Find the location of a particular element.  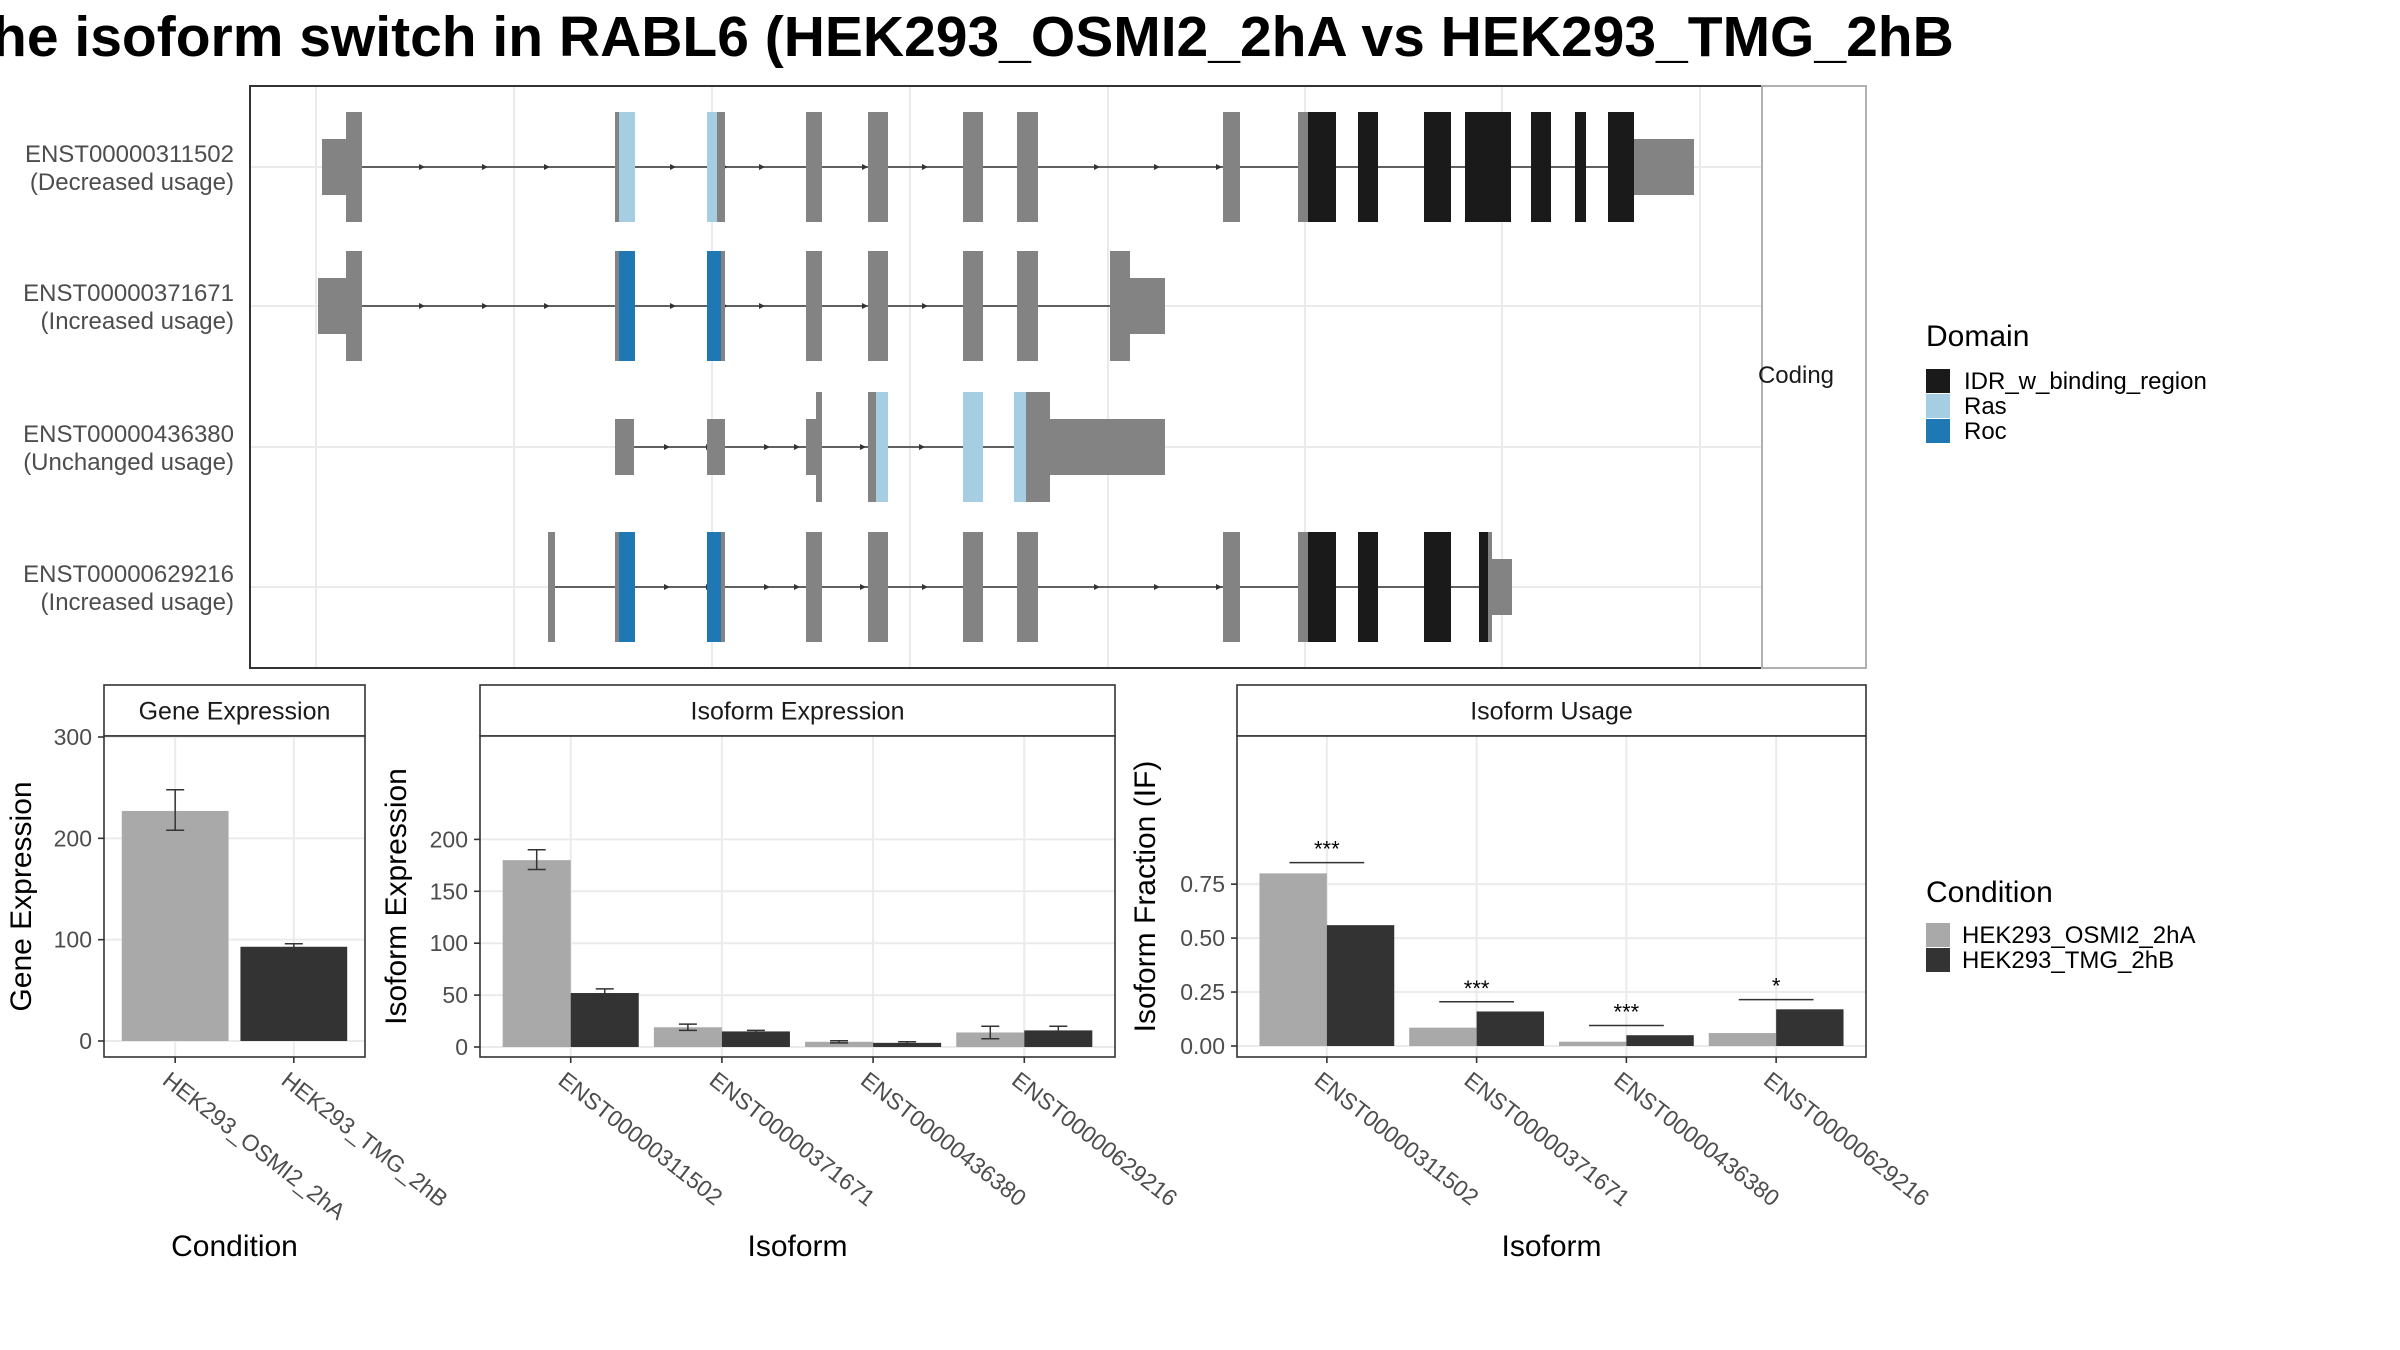

y-tick-label: 150 is located at coordinates (449, 891).